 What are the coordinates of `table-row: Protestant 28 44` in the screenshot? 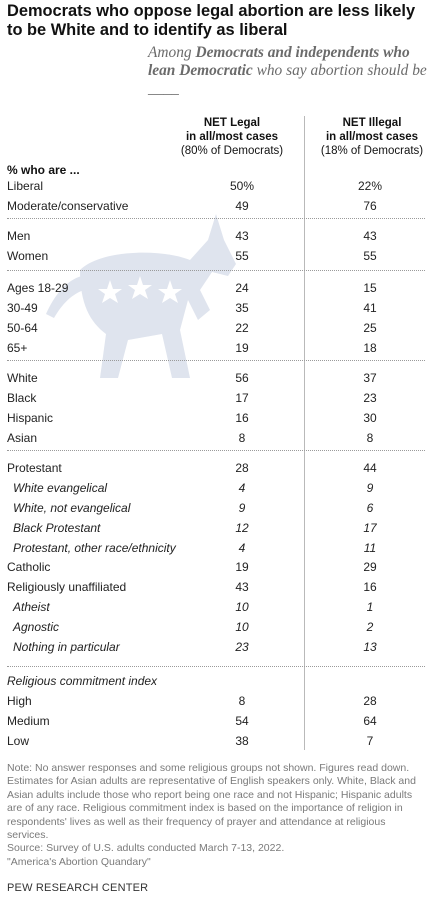 It's located at (216, 468).